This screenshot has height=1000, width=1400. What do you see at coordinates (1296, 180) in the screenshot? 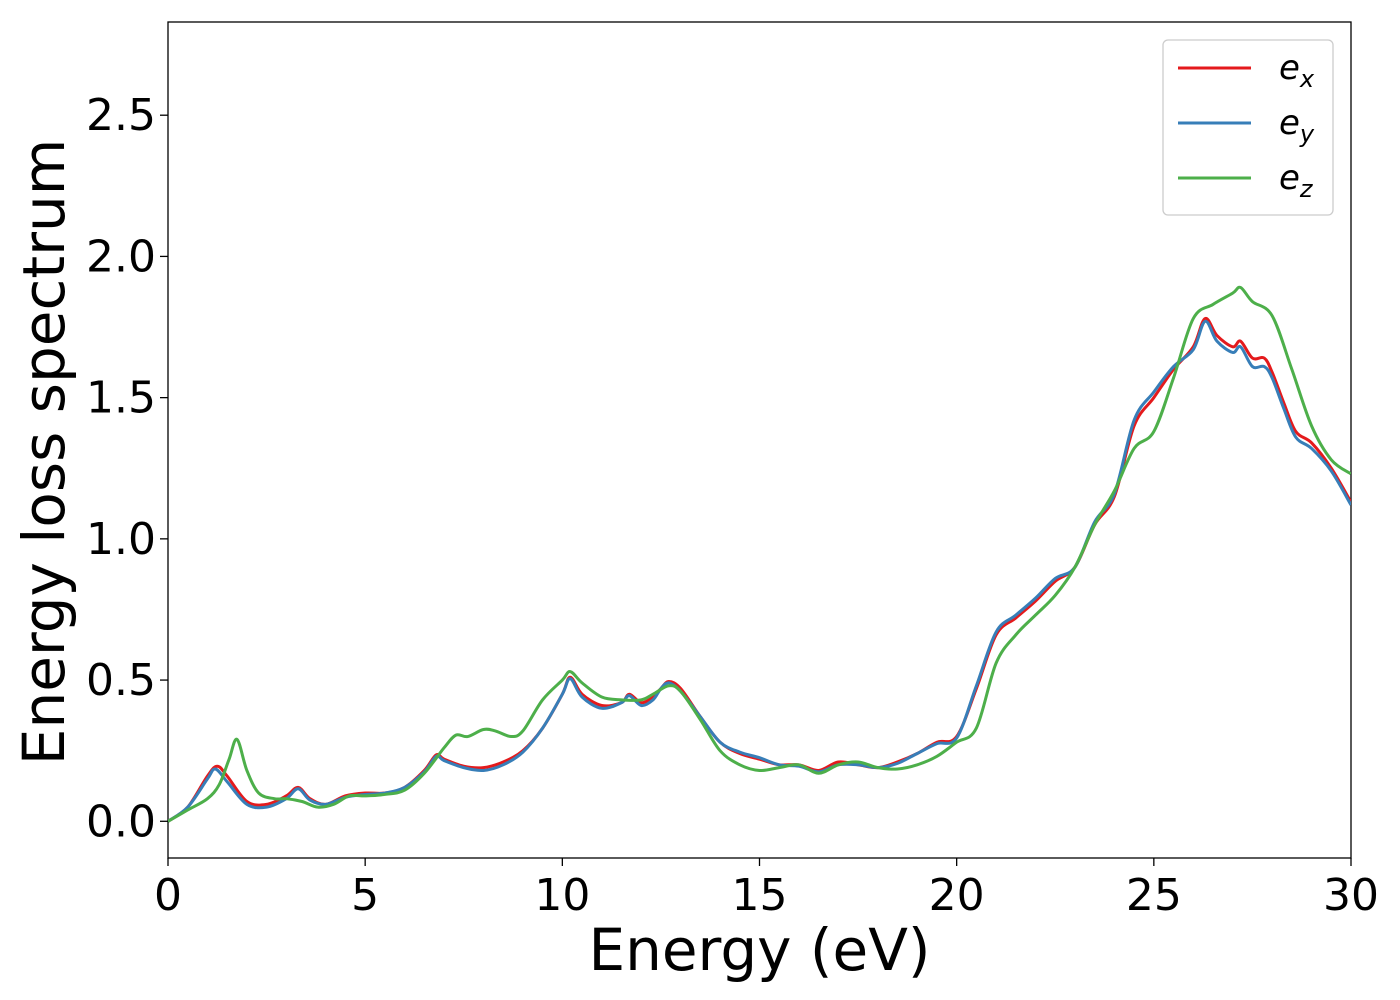
I see `legend-label-z: ez` at bounding box center [1296, 180].